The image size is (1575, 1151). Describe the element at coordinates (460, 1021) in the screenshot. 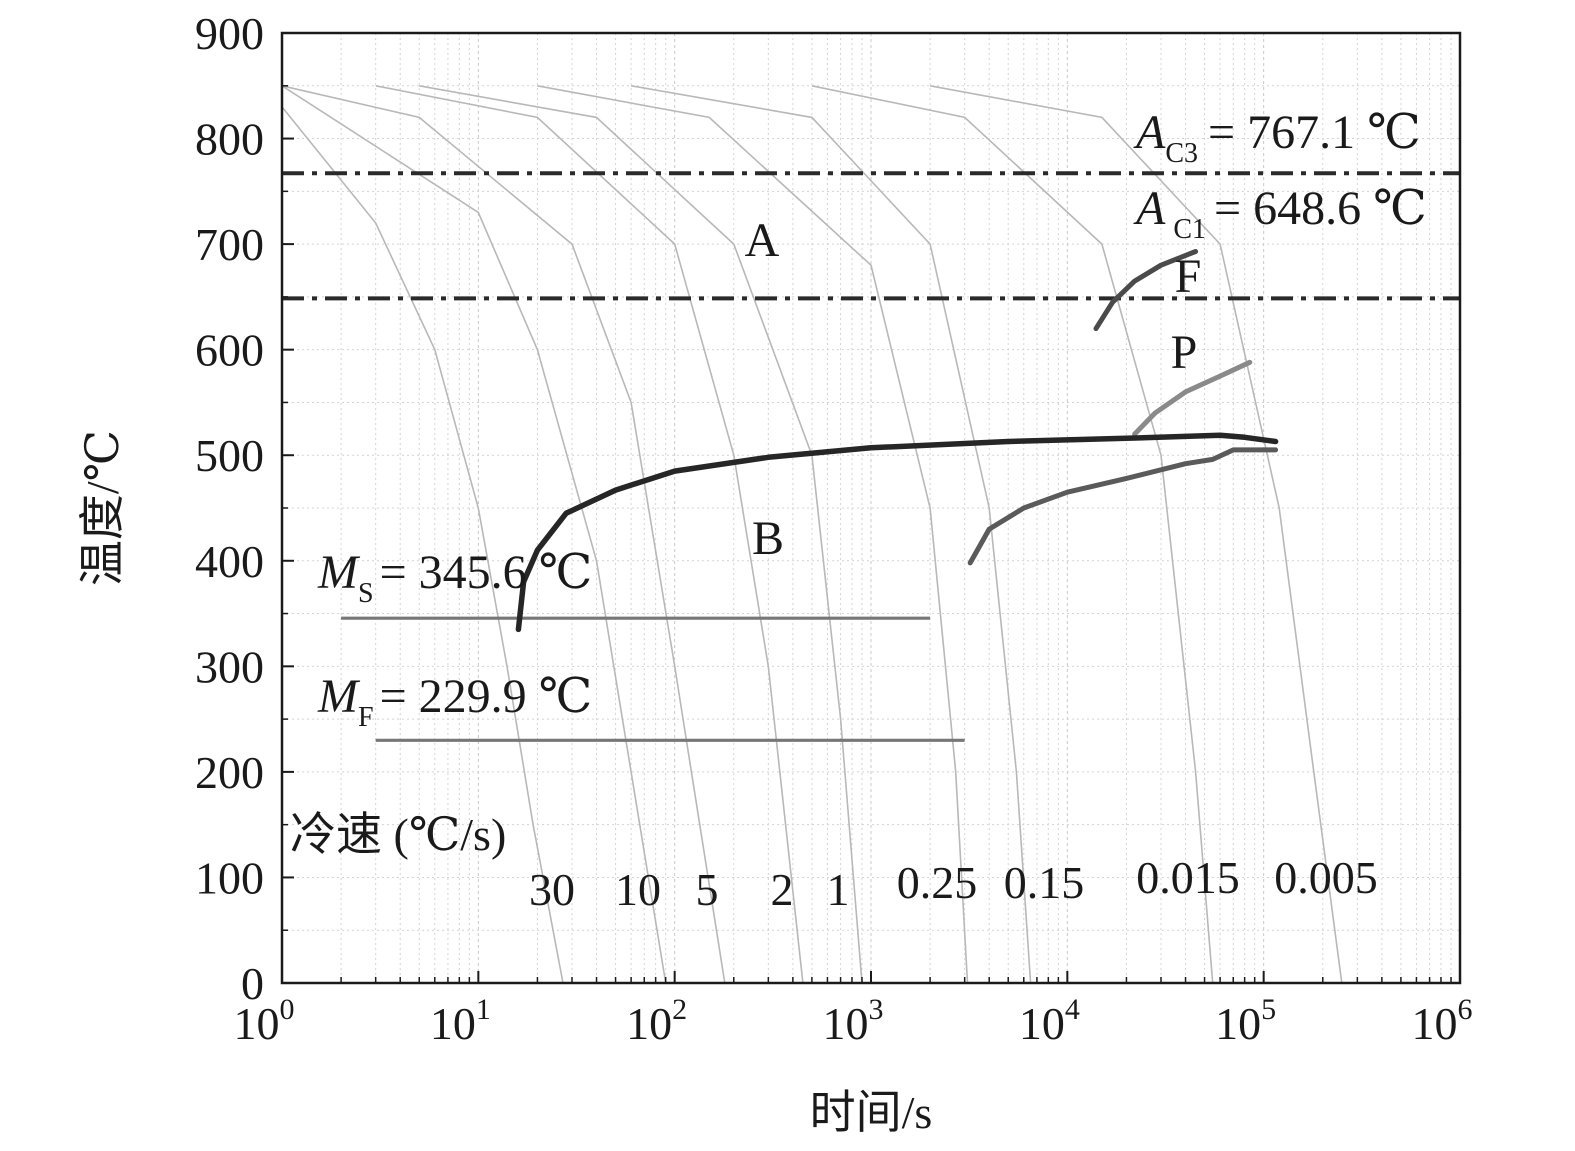

I see `x-tick-label: 10¹` at that location.